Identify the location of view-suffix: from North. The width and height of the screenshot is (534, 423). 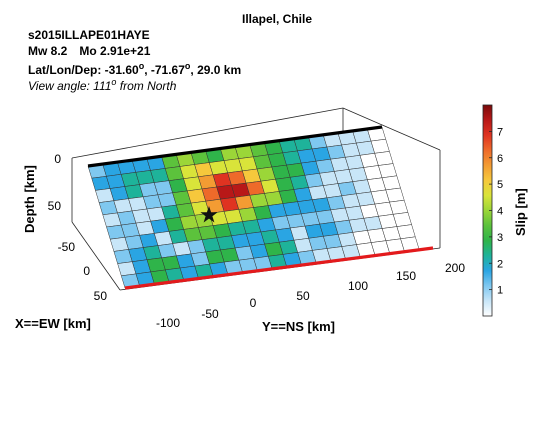
(146, 86).